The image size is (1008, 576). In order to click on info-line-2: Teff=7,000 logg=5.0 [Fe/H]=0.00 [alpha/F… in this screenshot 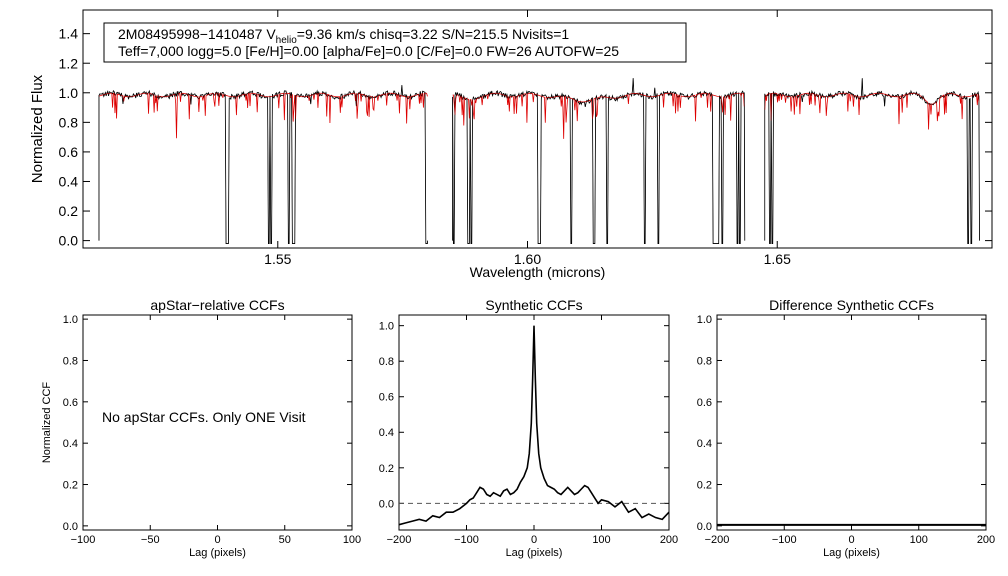, I will do `click(368, 51)`.